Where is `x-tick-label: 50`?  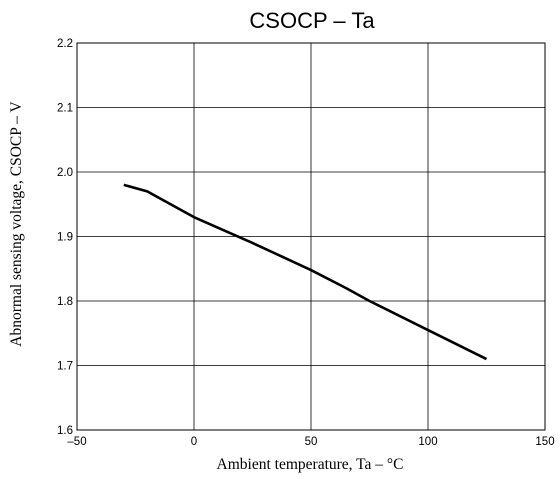
x-tick-label: 50 is located at coordinates (311, 442).